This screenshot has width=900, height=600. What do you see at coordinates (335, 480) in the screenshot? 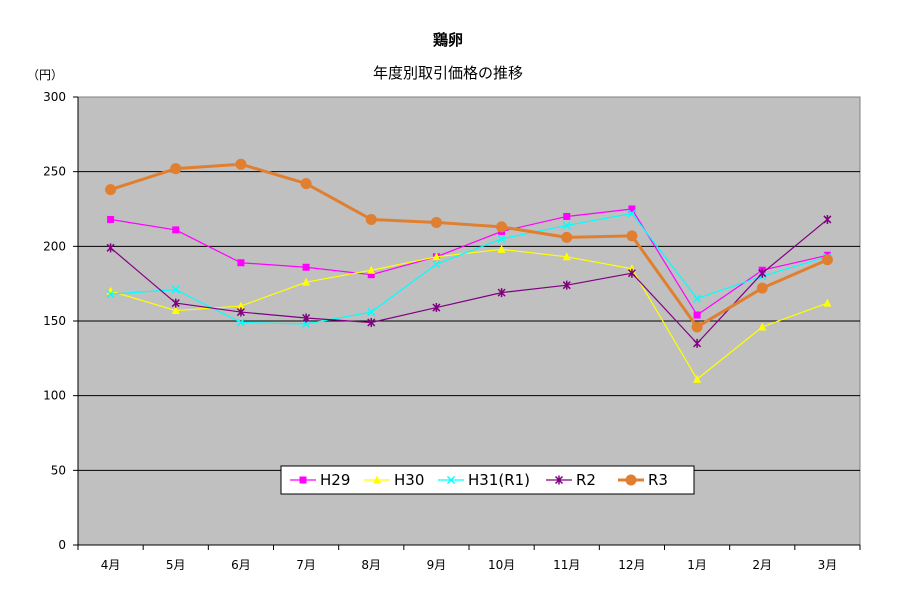
I see `legend-label: H29` at bounding box center [335, 480].